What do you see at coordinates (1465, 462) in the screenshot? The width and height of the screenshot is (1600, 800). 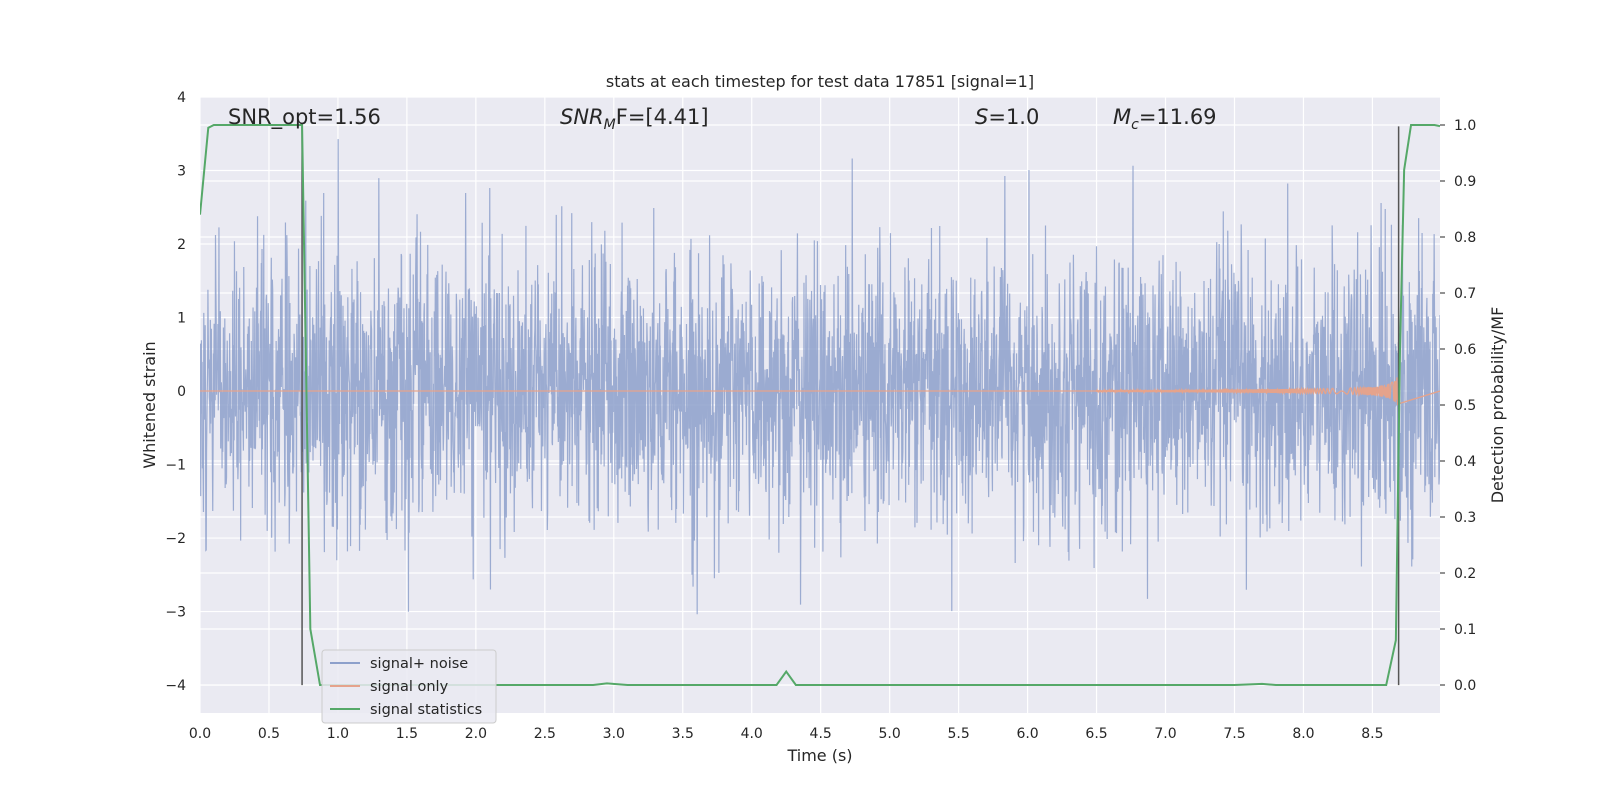 I see `y-right-tick-label: 0.4` at bounding box center [1465, 462].